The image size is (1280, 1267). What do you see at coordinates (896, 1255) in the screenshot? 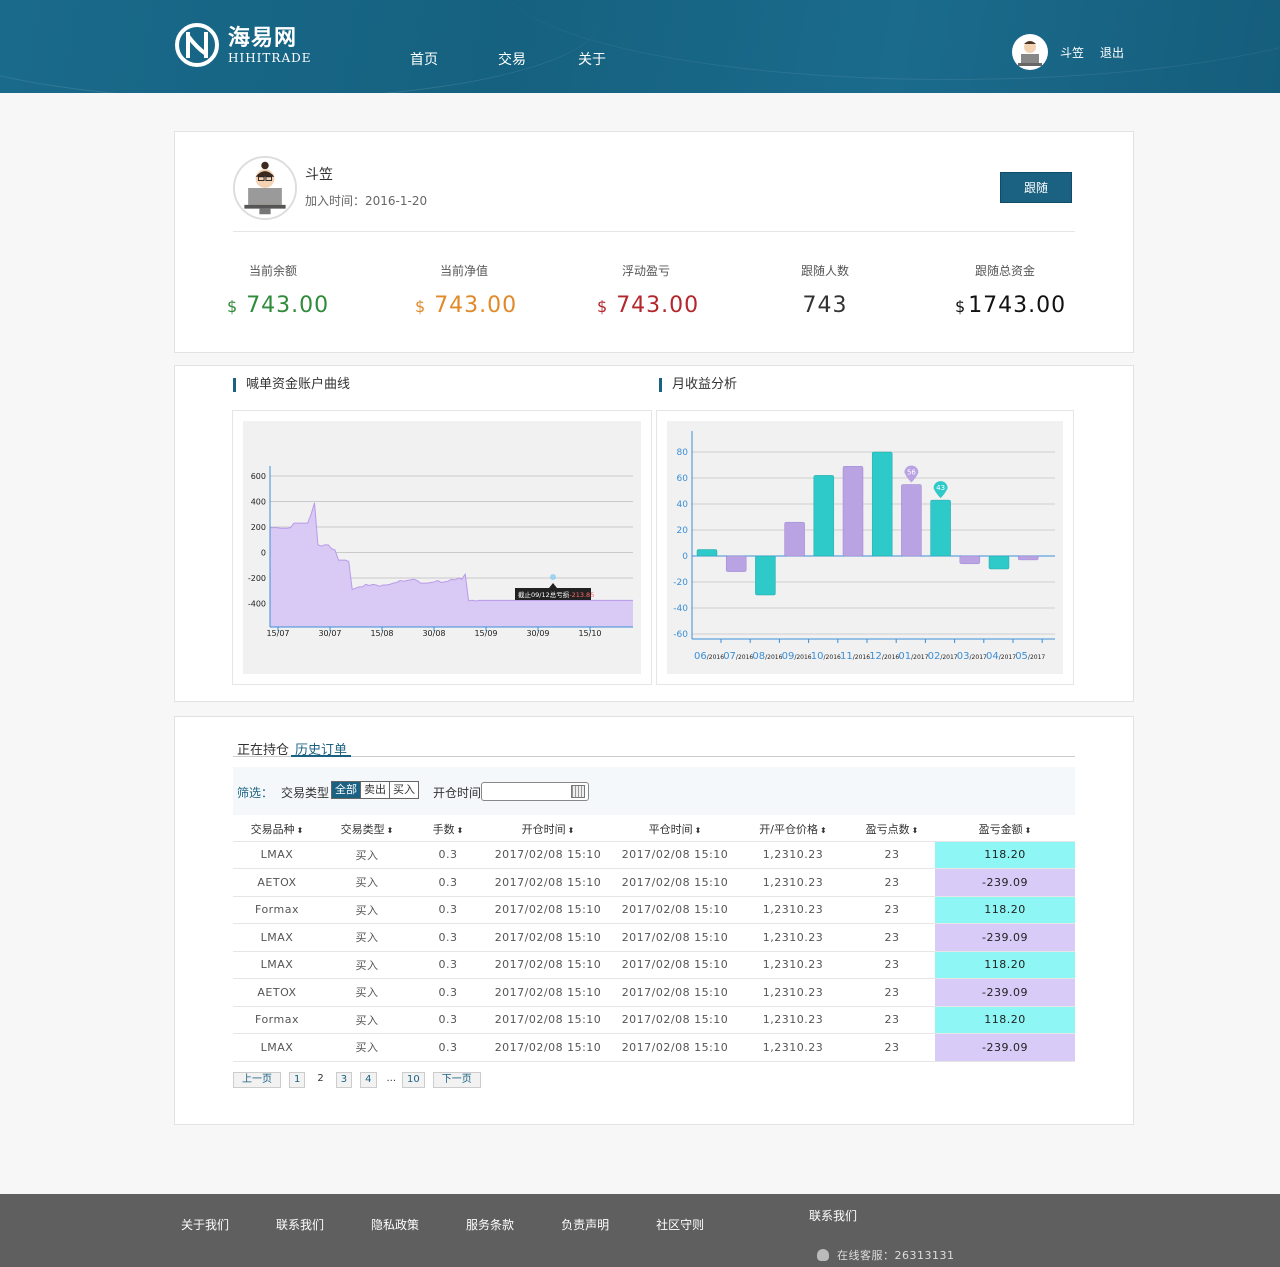
I see `online-service-text: 在线客服：26313131` at bounding box center [896, 1255].